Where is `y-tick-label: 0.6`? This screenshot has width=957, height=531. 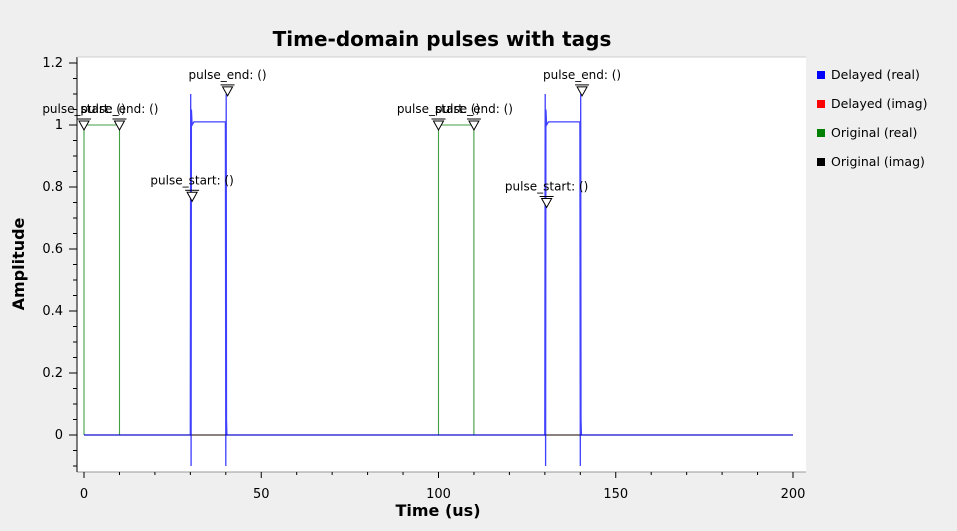
y-tick-label: 0.6 is located at coordinates (52, 249).